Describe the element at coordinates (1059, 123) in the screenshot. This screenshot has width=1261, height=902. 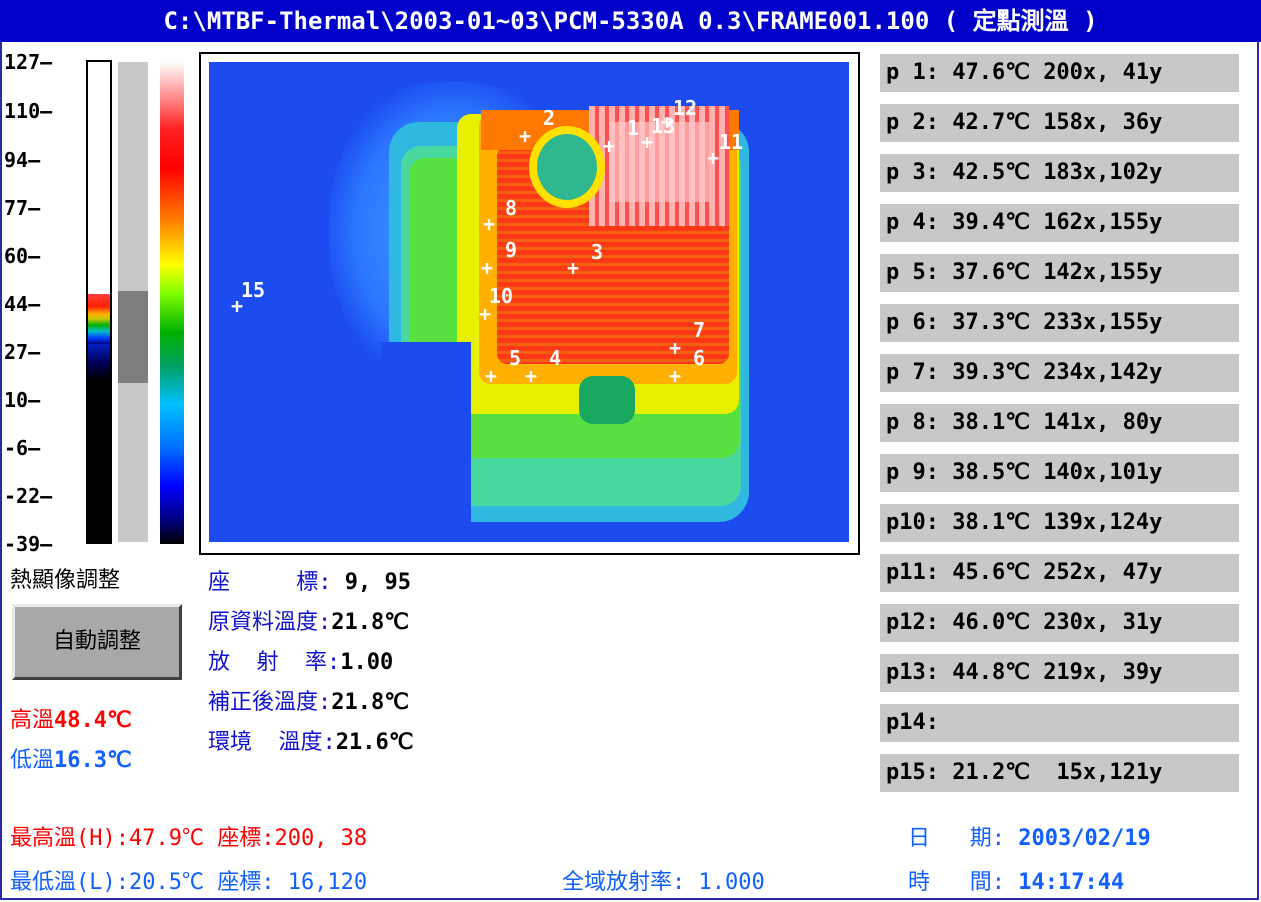
I see `point-row: p 2: 42.7℃ 158x, 36y` at that location.